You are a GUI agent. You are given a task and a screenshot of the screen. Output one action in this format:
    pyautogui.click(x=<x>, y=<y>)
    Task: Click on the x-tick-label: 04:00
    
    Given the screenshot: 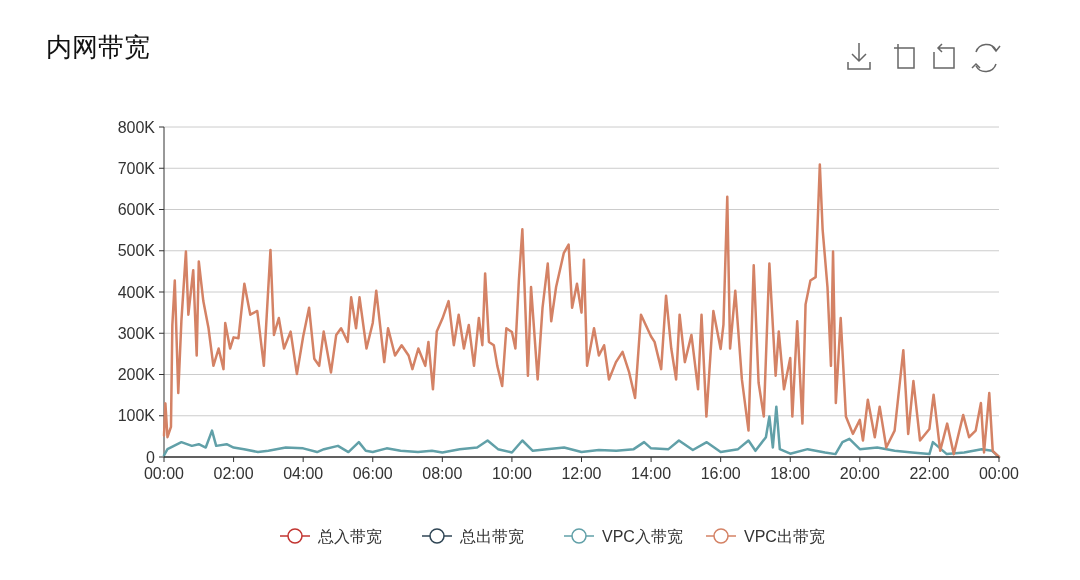 What is the action you would take?
    pyautogui.click(x=303, y=473)
    